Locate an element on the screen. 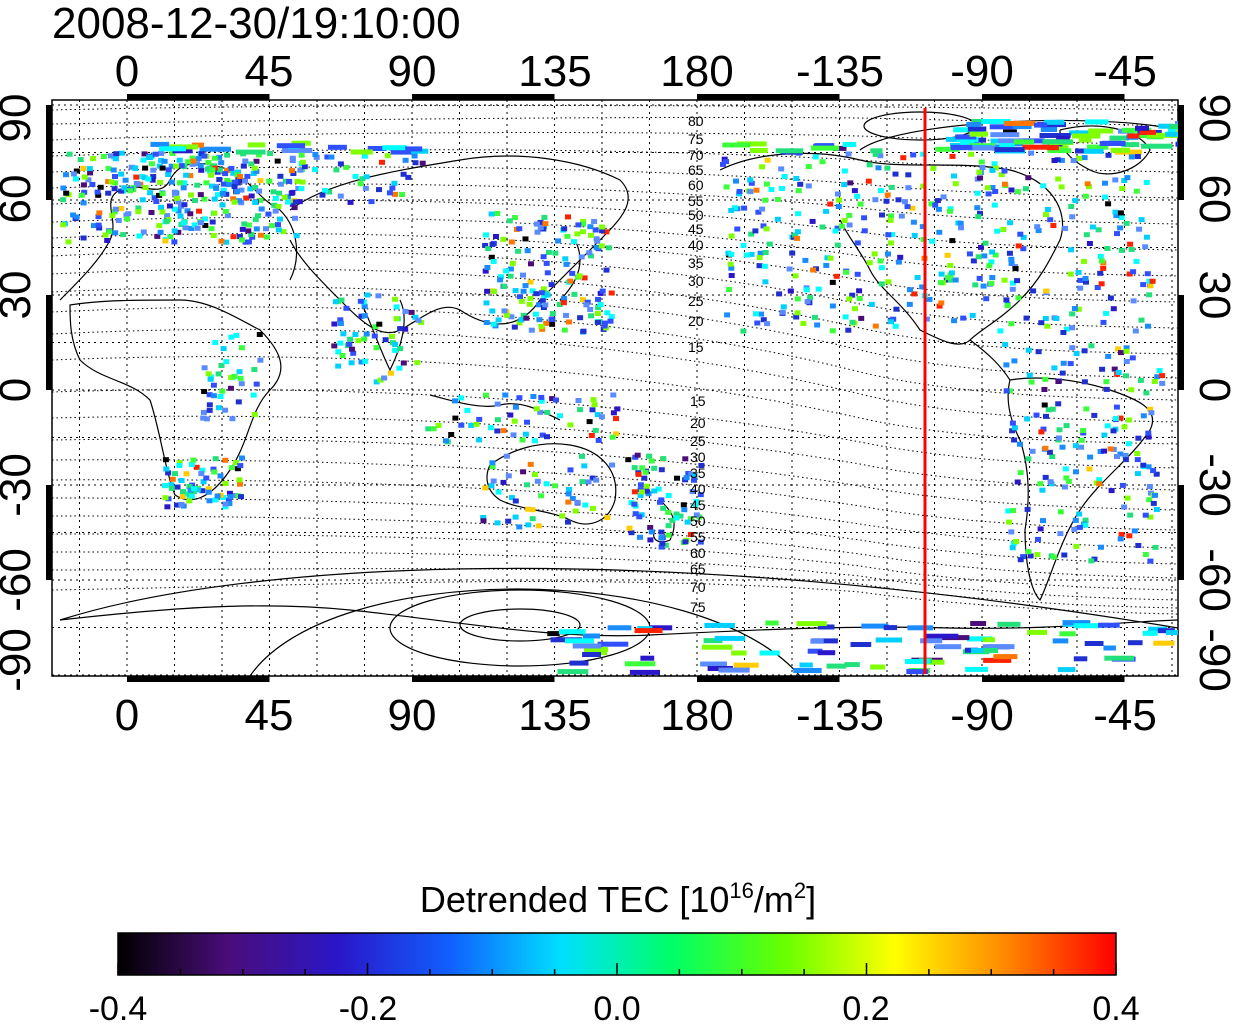 This screenshot has width=1240, height=1024. lon-tick-top-m90: -90 is located at coordinates (982, 71).